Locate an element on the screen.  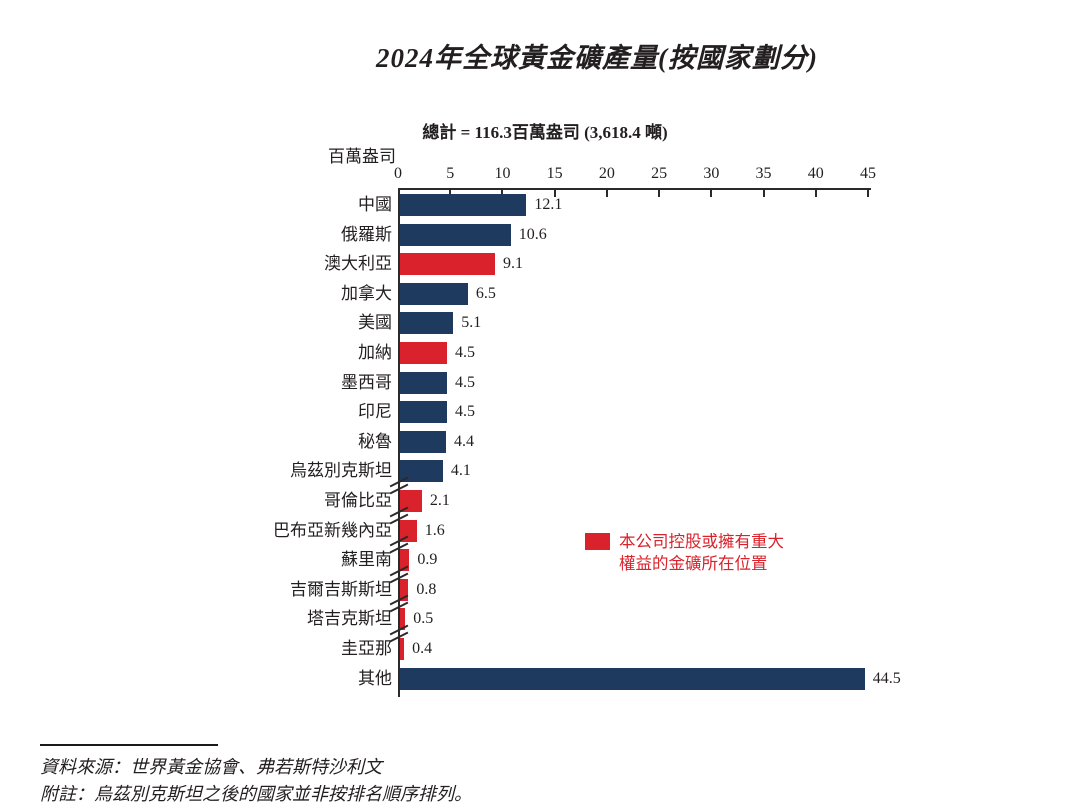
annotation-note: 附註：烏茲別克斯坦之後的國家並非按排名順序排列。 is located at coordinates (256, 794).